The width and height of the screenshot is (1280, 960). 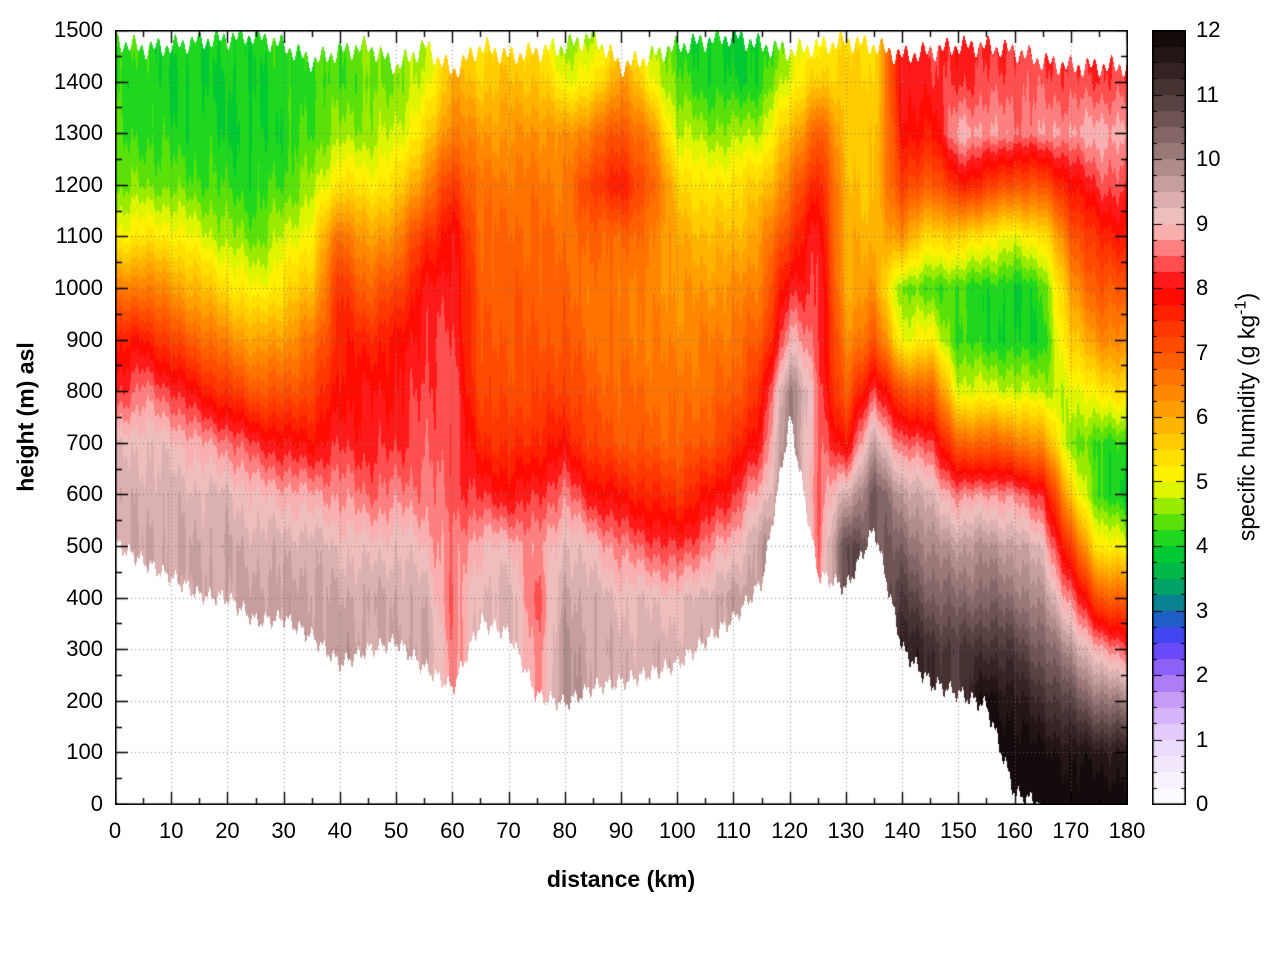 What do you see at coordinates (84, 700) in the screenshot?
I see `y-tick-label: 200` at bounding box center [84, 700].